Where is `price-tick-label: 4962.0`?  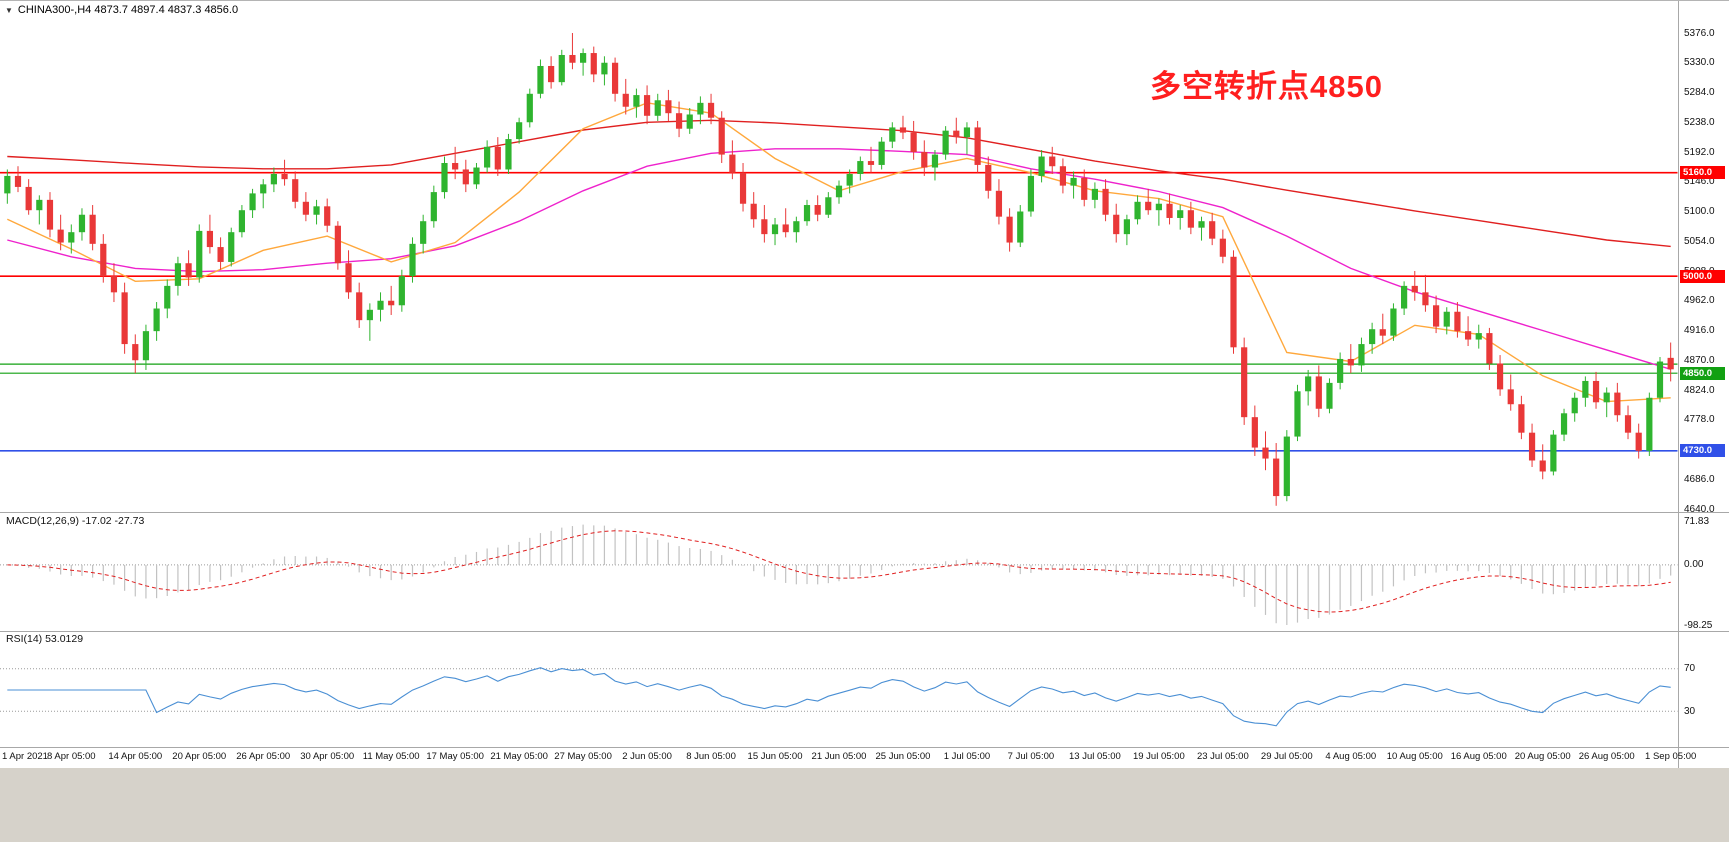 price-tick-label: 4962.0 is located at coordinates (1699, 301).